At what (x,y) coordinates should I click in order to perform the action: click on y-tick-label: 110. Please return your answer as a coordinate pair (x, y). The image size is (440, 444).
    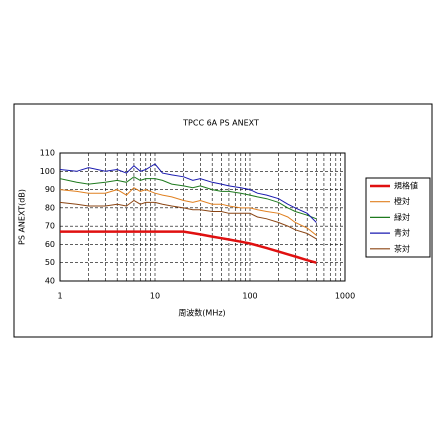
    Looking at the image, I should click on (47, 153).